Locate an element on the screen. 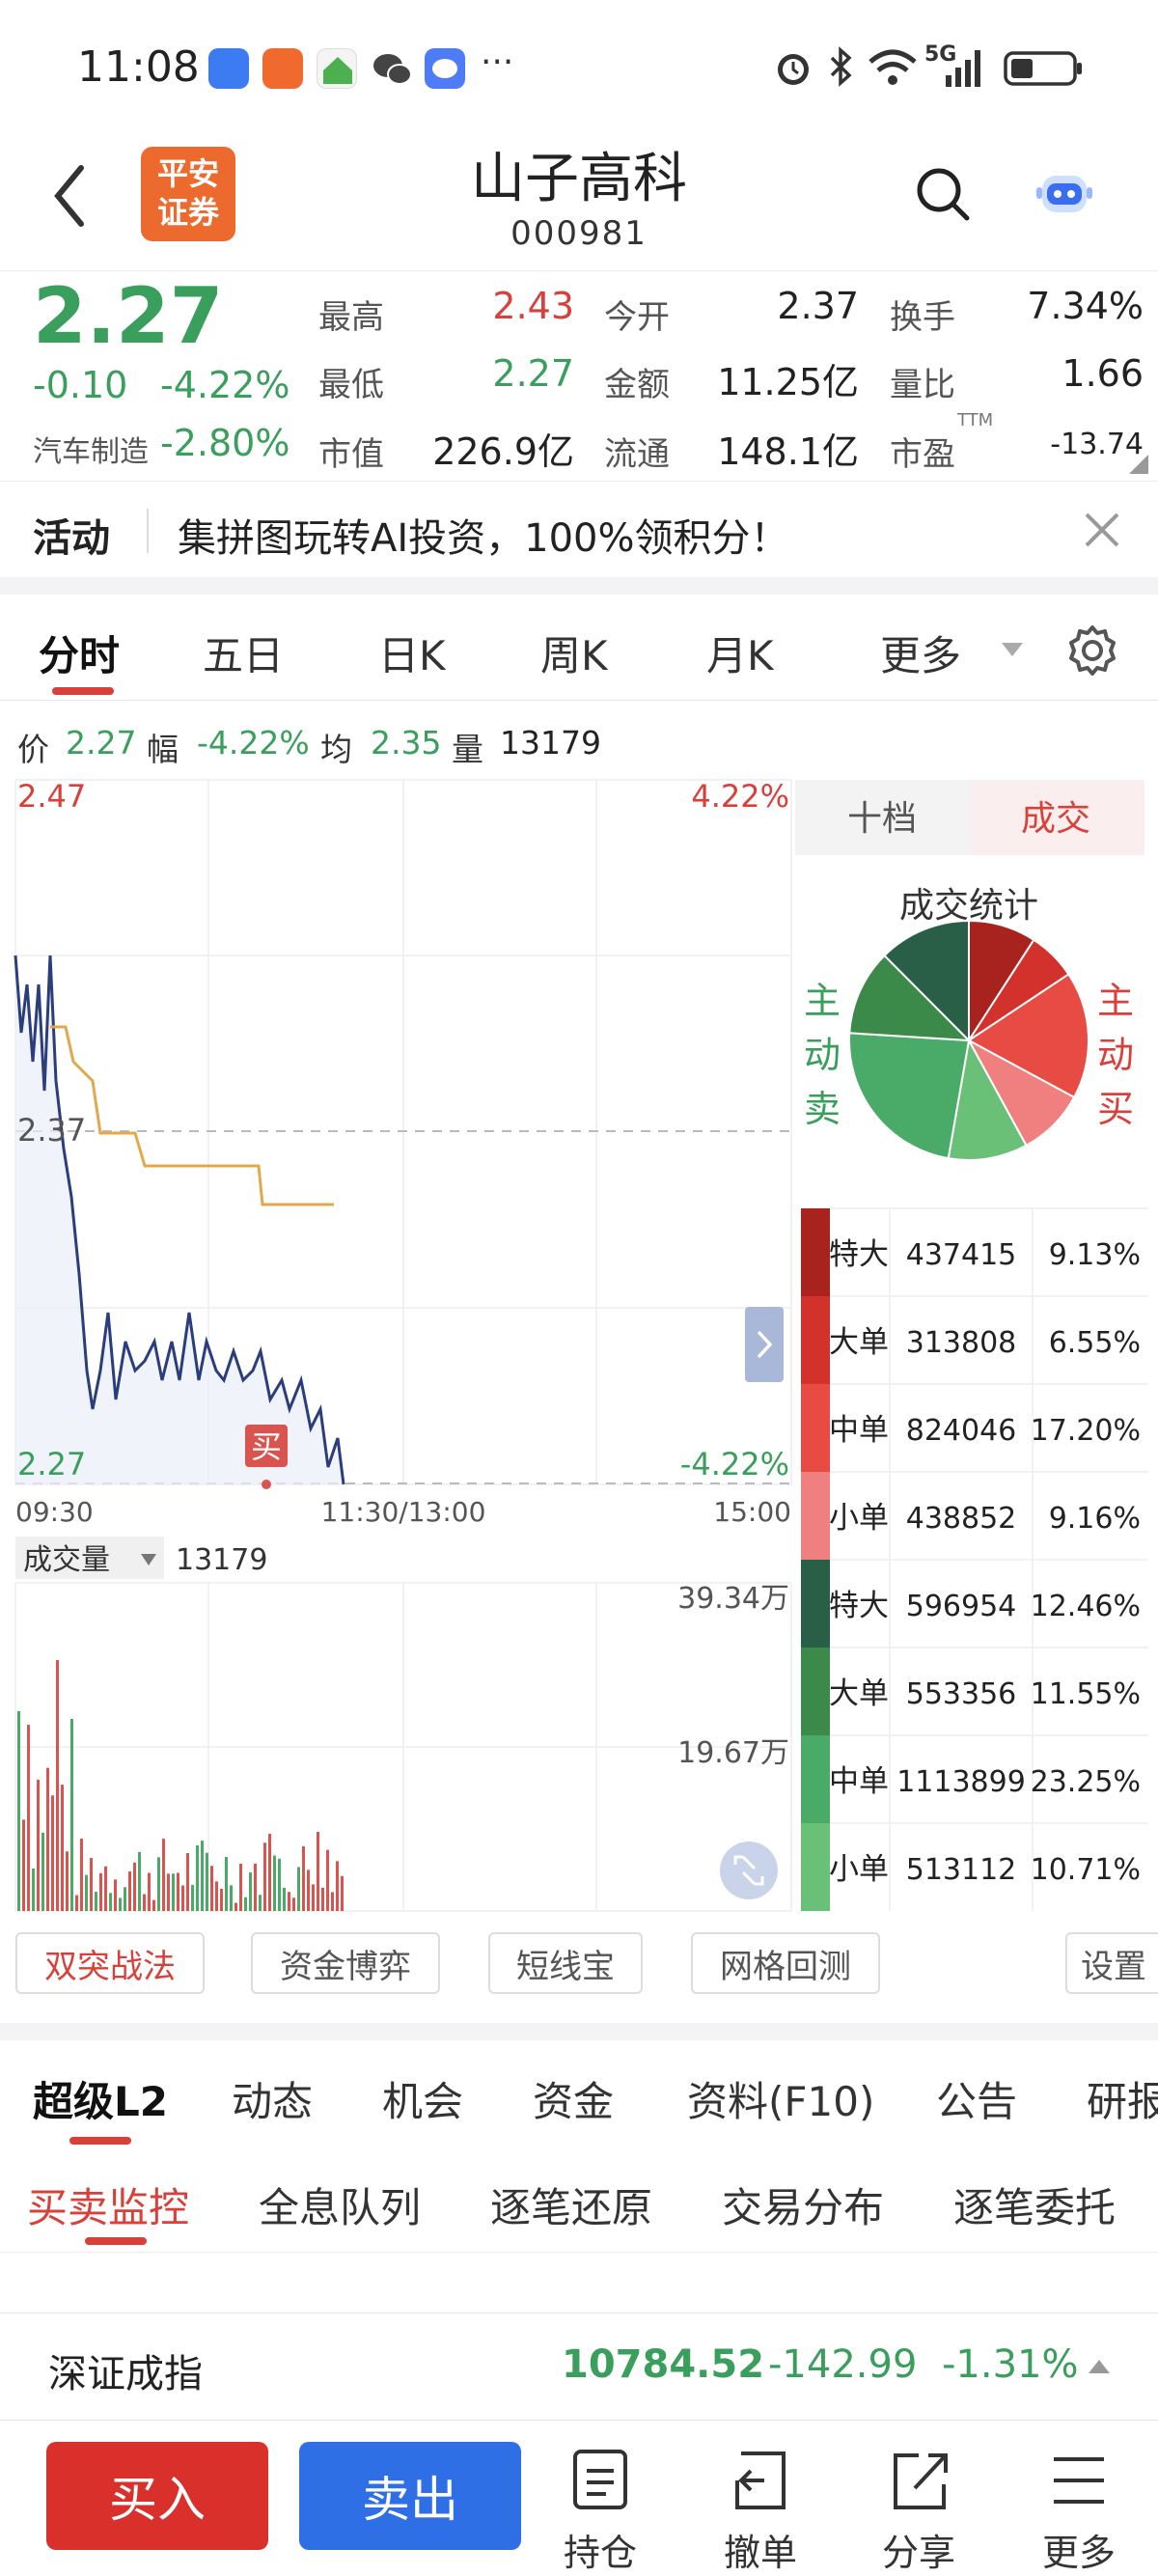 The height and width of the screenshot is (2576, 1158). time-end: 15:00 is located at coordinates (752, 1512).